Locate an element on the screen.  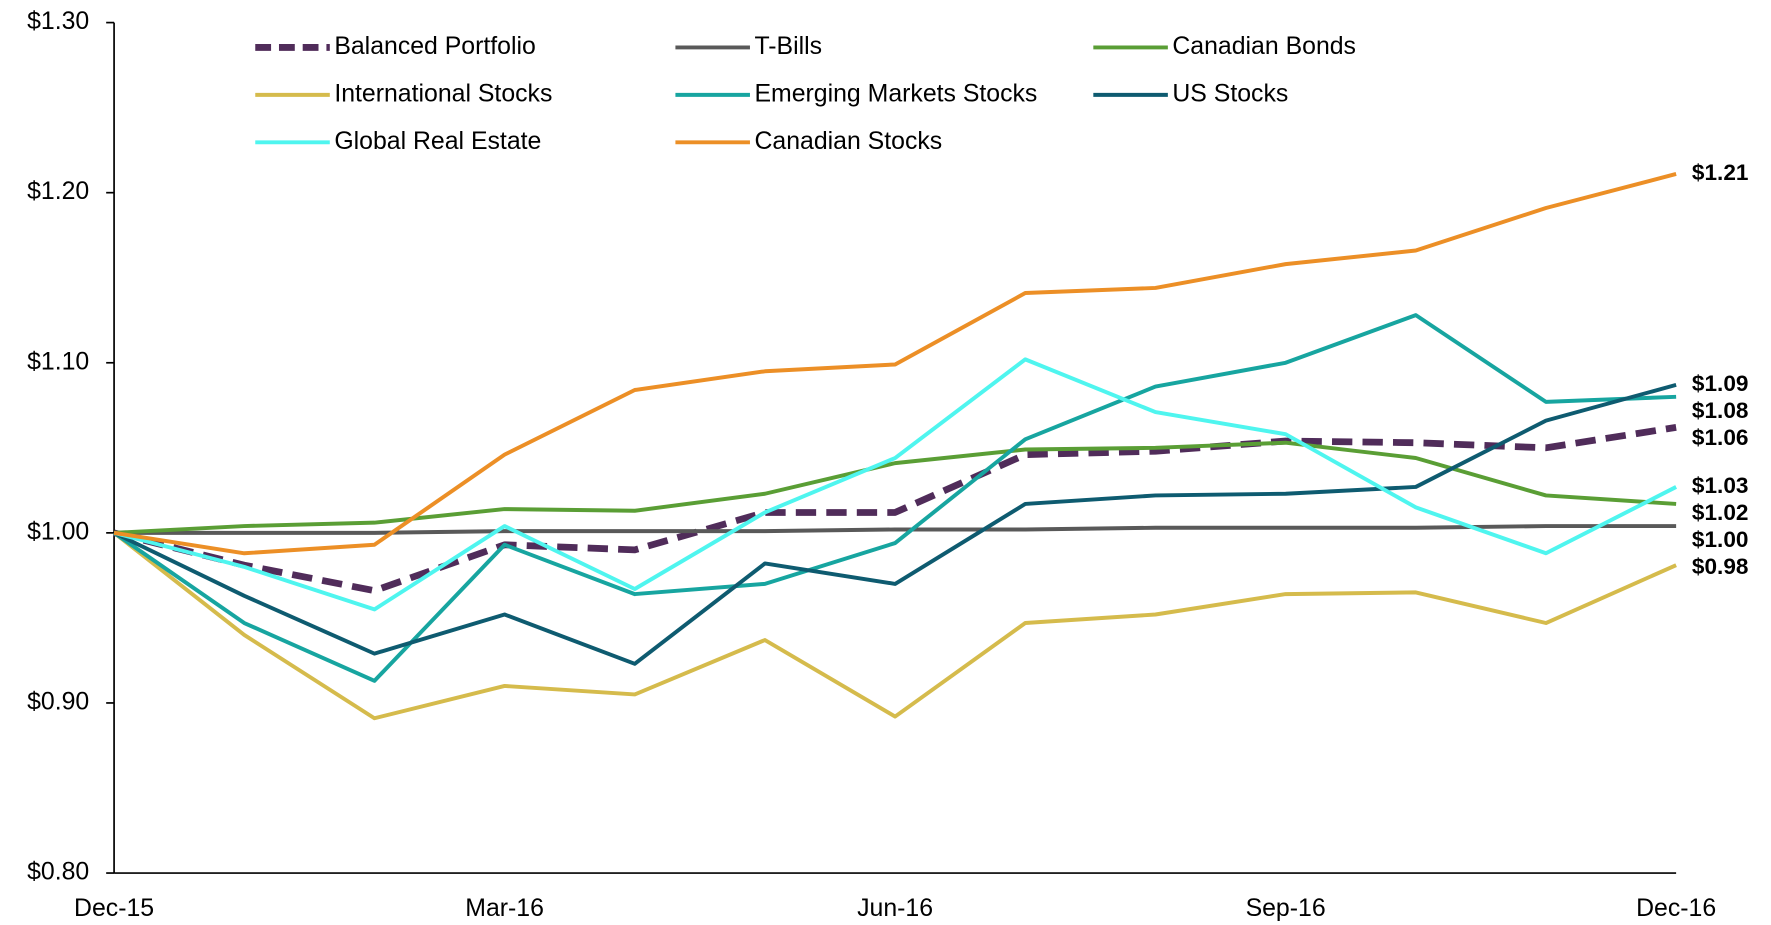
y-tick-label: $1.10 is located at coordinates (58, 361).